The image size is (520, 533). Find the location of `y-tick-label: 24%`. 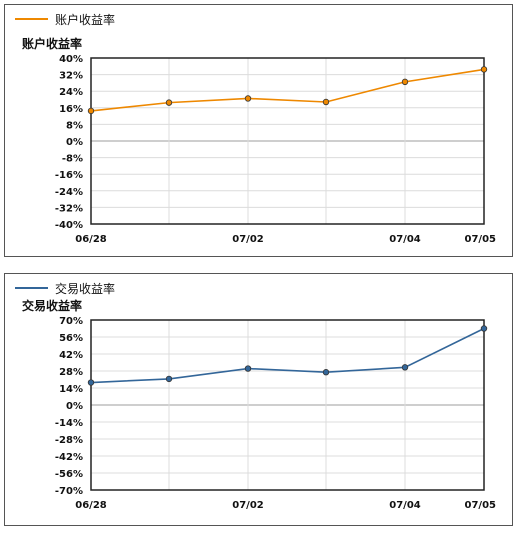

y-tick-label: 24% is located at coordinates (71, 92).